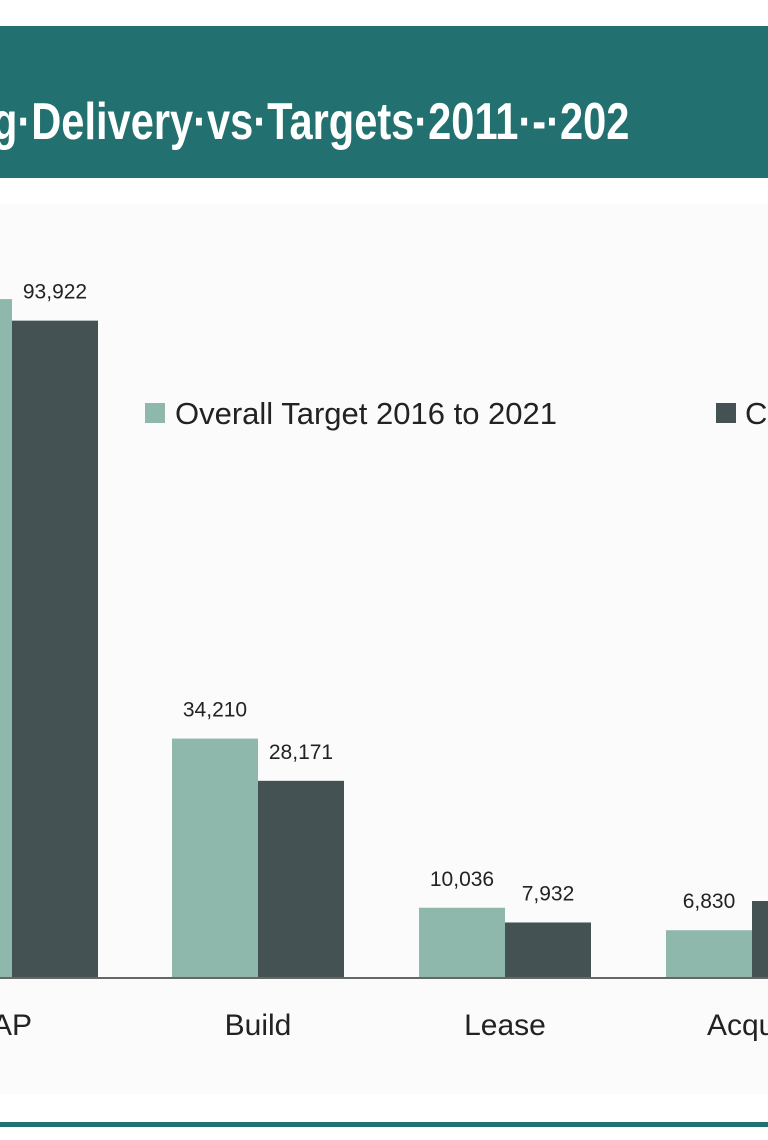 The height and width of the screenshot is (1140, 768). I want to click on bar-delivered-lease, so click(548, 950).